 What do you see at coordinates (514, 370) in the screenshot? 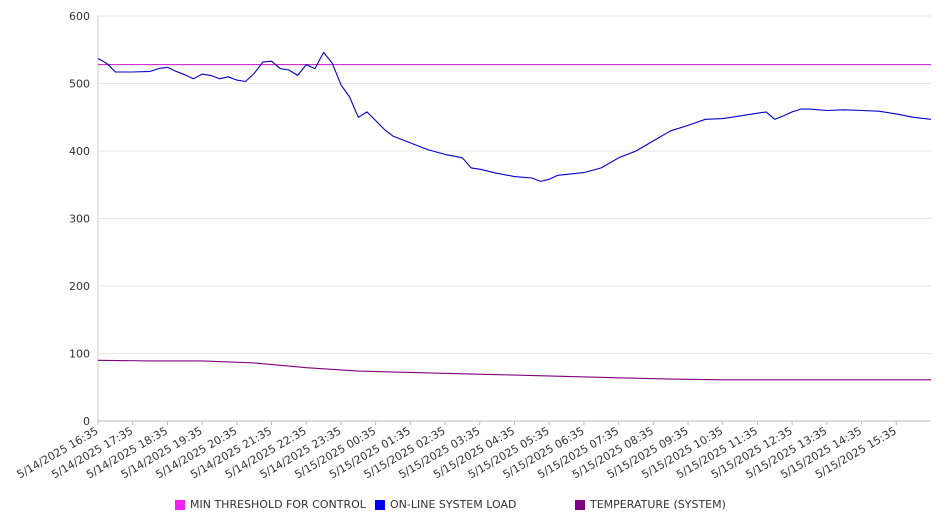
I see `series-temperature-line` at bounding box center [514, 370].